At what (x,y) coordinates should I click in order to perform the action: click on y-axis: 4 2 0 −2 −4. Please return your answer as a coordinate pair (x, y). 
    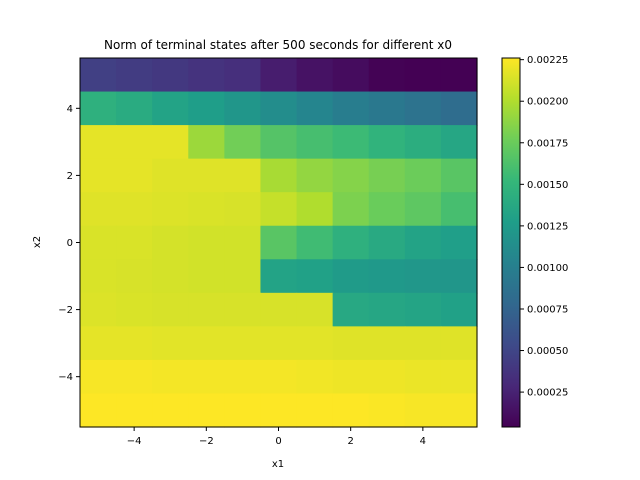
    Looking at the image, I should click on (69, 243).